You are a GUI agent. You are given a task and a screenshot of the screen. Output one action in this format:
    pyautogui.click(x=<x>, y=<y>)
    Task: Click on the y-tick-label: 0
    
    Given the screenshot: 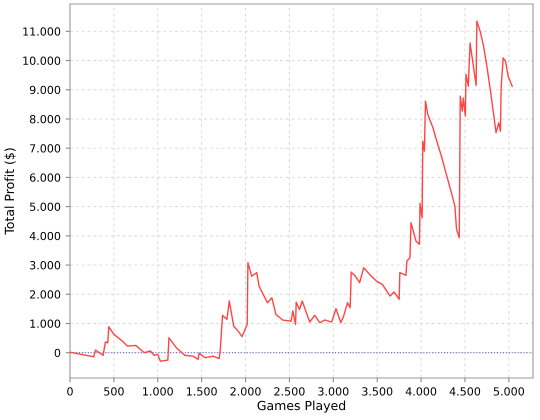 What is the action you would take?
    pyautogui.click(x=57, y=353)
    